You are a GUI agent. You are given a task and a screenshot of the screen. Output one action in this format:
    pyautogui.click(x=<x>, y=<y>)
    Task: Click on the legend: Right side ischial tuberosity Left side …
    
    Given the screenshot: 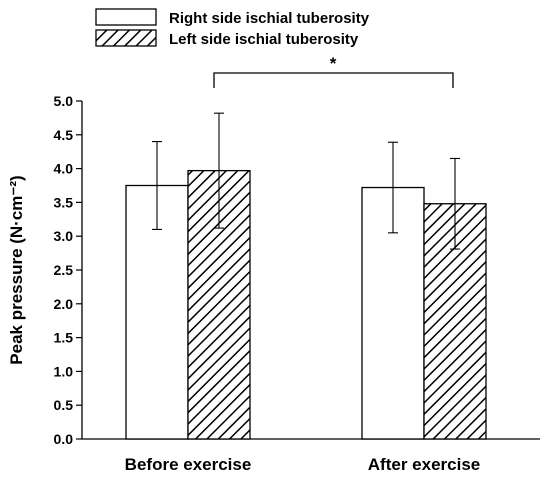 What is the action you would take?
    pyautogui.click(x=232, y=28)
    